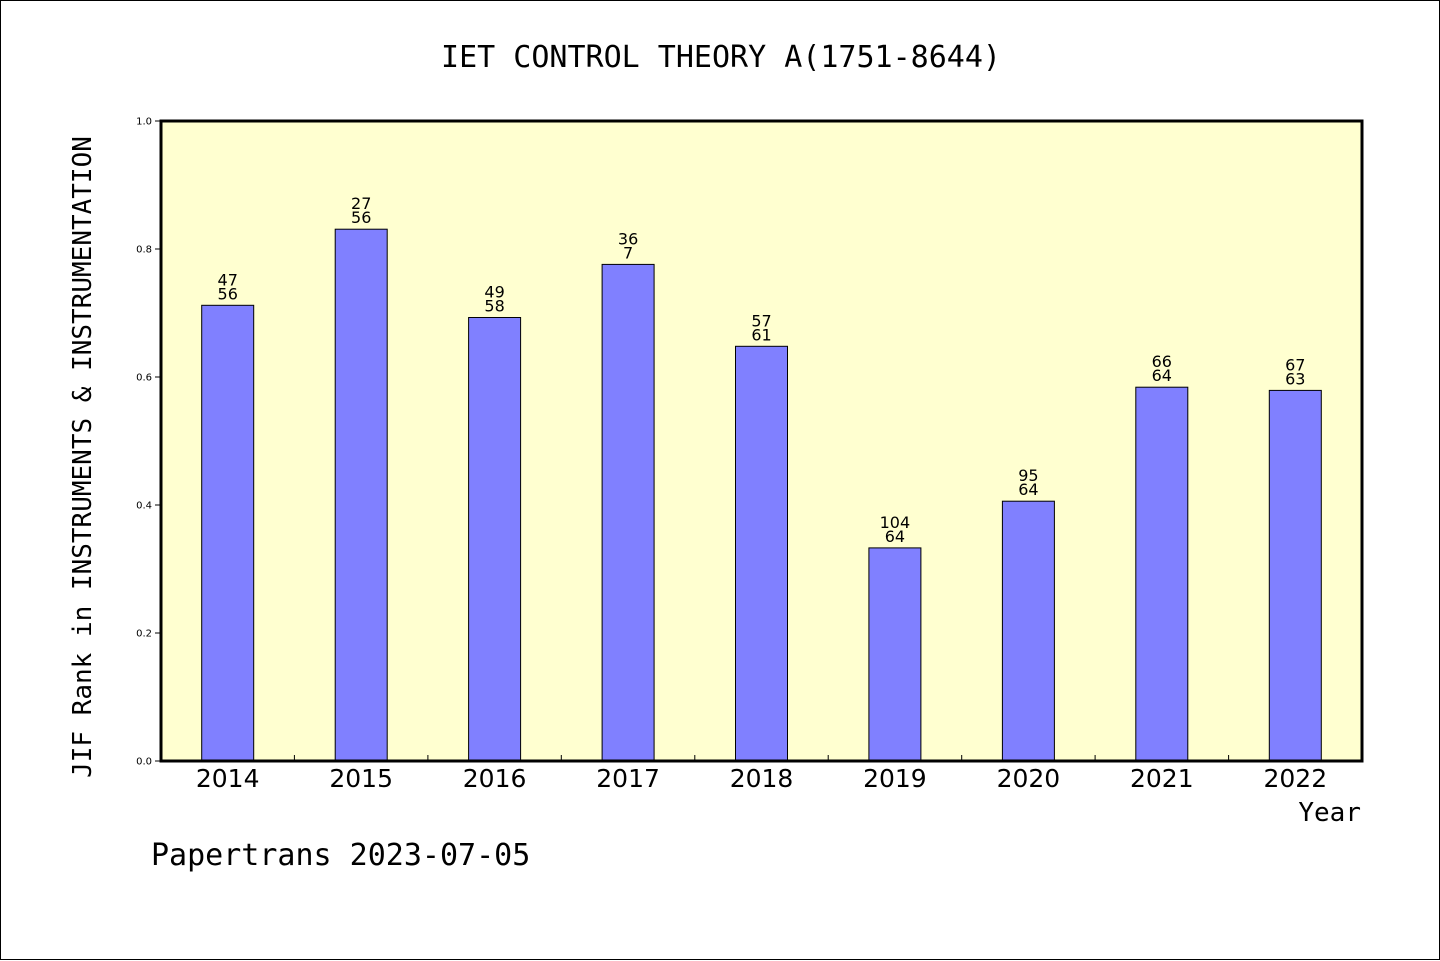 The height and width of the screenshot is (961, 1440). What do you see at coordinates (1162, 375) in the screenshot?
I see `bar-label-2021-2: 64` at bounding box center [1162, 375].